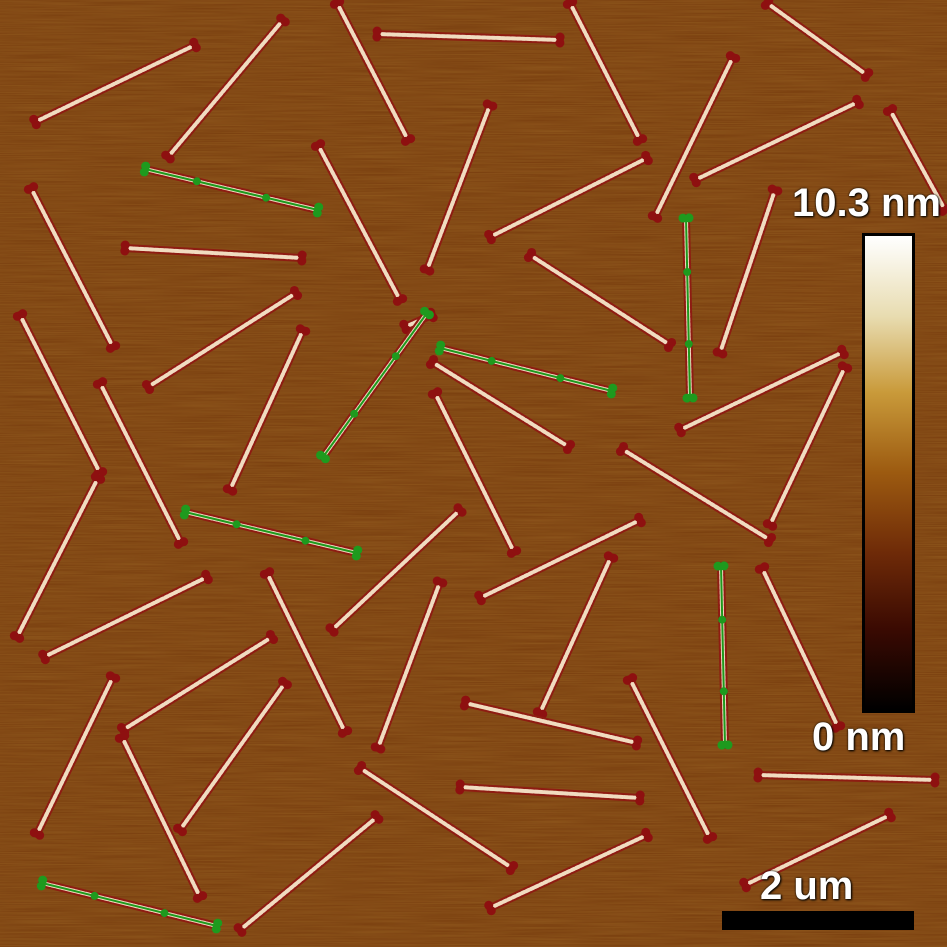 Image resolution: width=947 pixels, height=947 pixels. What do you see at coordinates (807, 886) in the screenshot?
I see `scale-bar-label: 2 um` at bounding box center [807, 886].